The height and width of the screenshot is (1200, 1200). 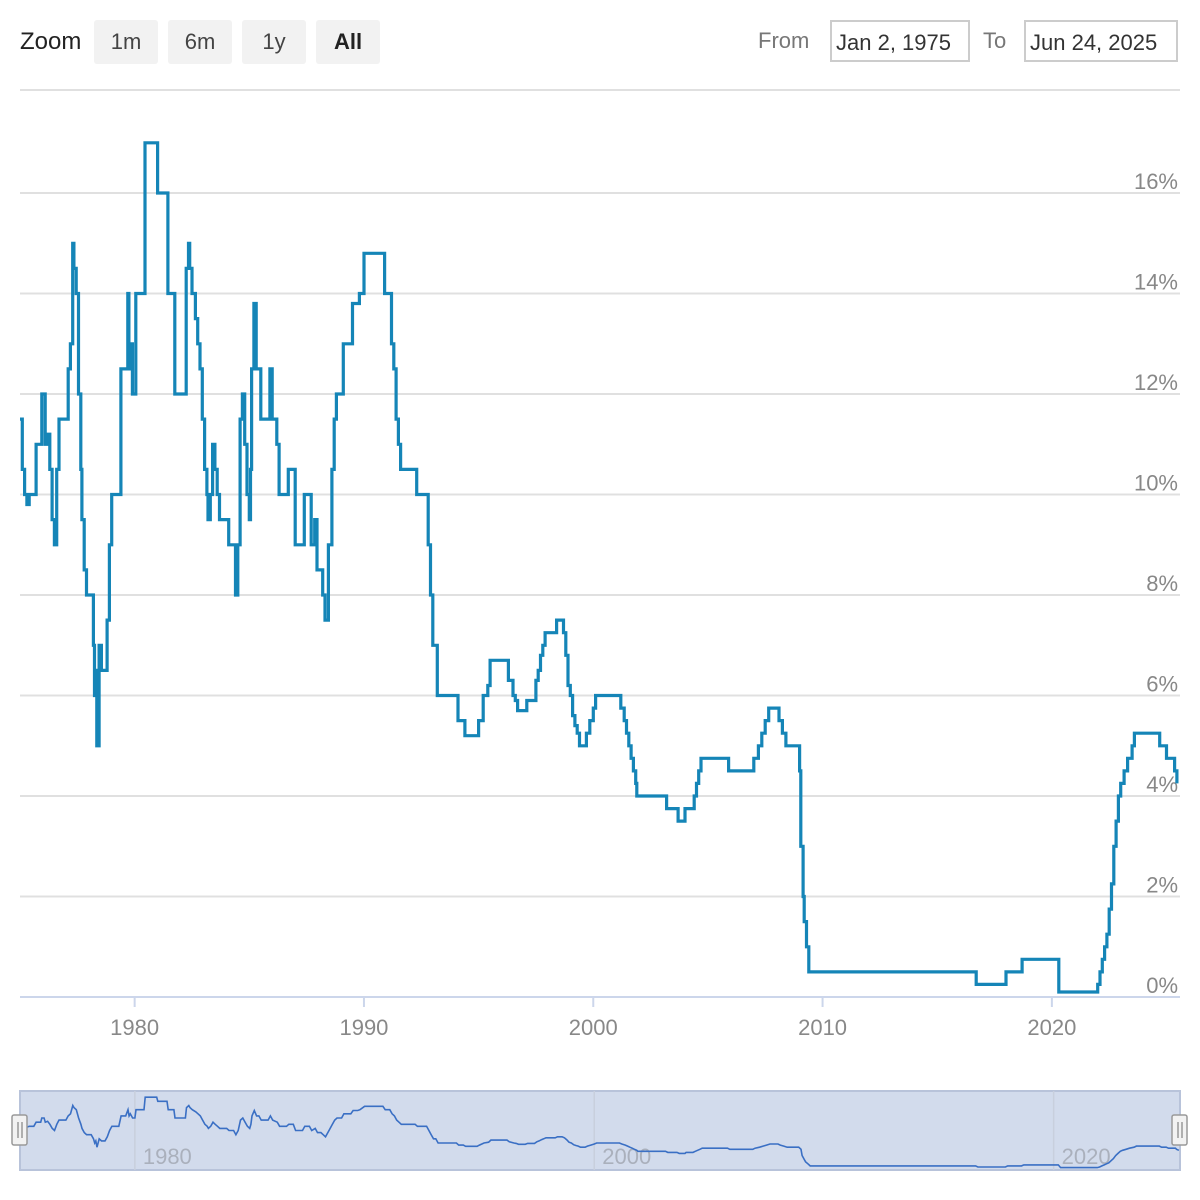 What do you see at coordinates (19, 1130) in the screenshot?
I see `navigator-left-handle` at bounding box center [19, 1130].